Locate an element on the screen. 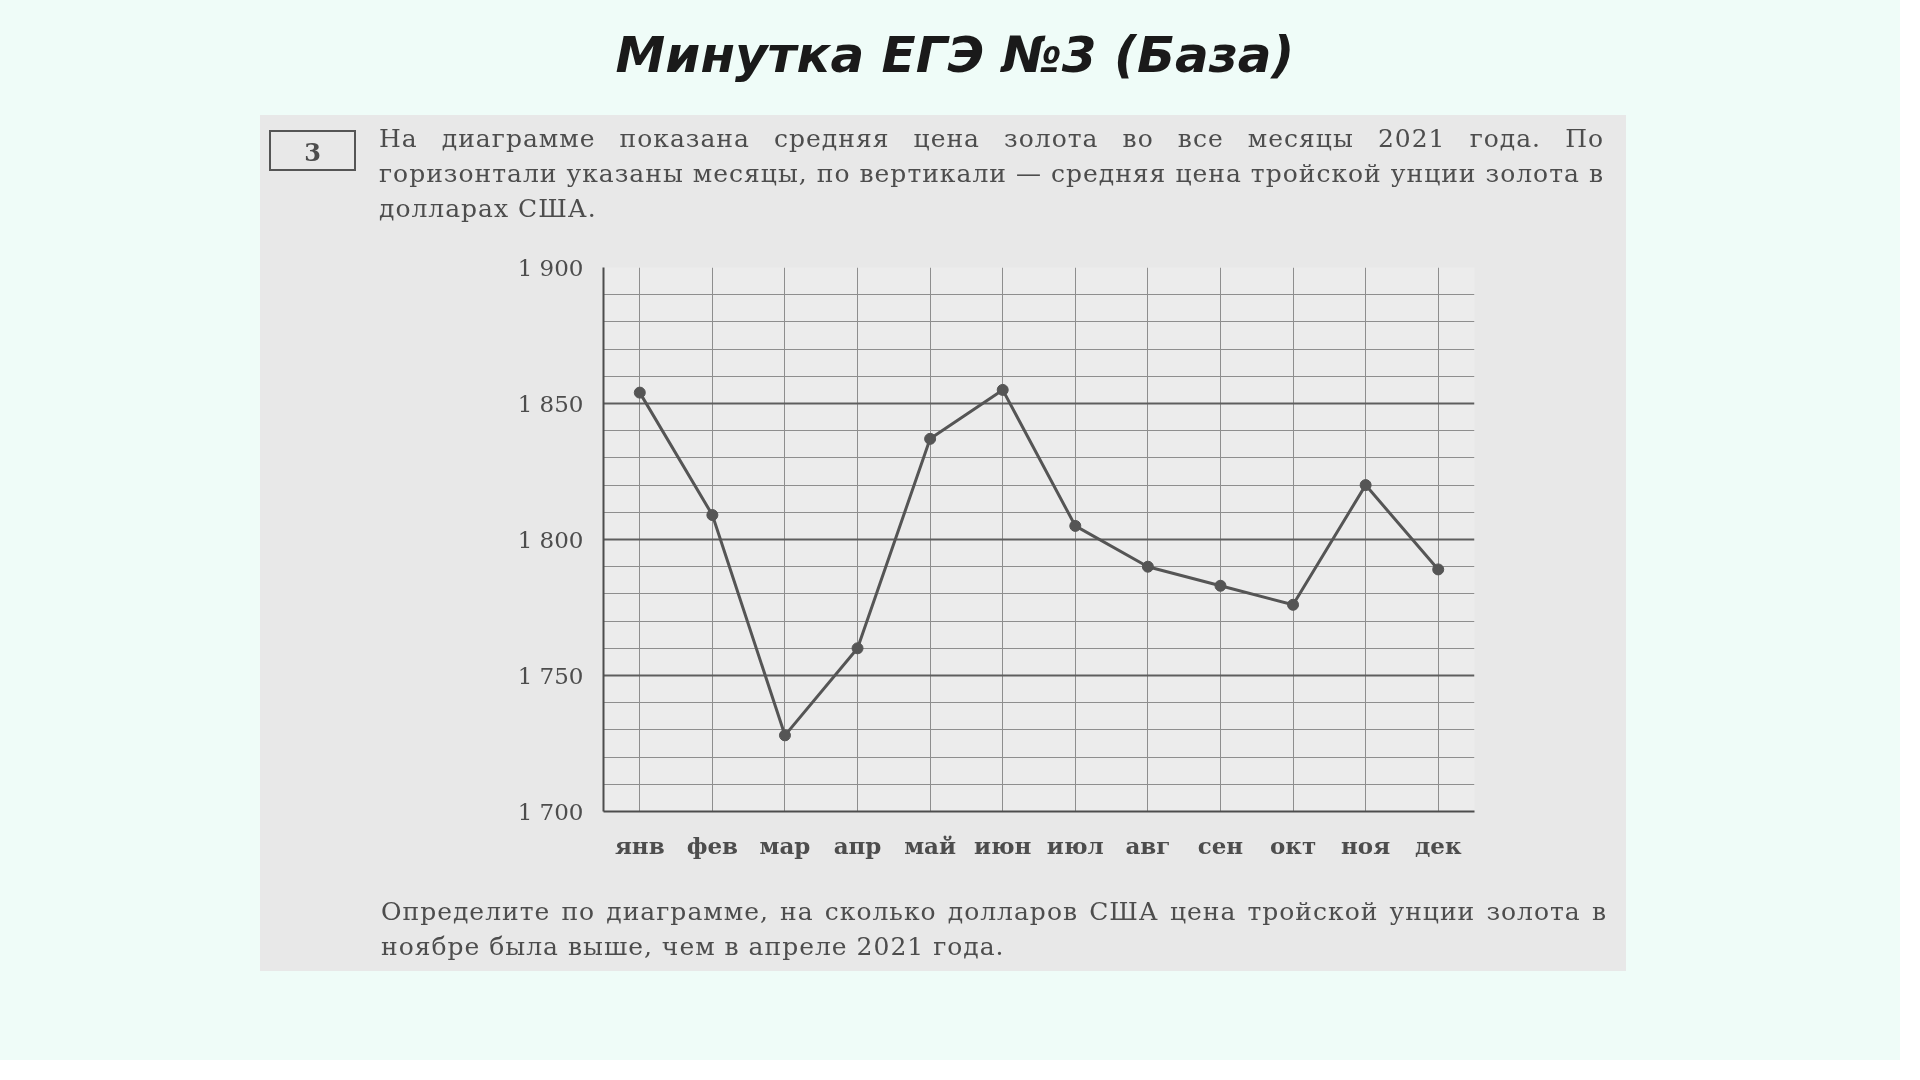 This screenshot has height=1080, width=1920. y-tick-label: 1 700 is located at coordinates (550, 811).